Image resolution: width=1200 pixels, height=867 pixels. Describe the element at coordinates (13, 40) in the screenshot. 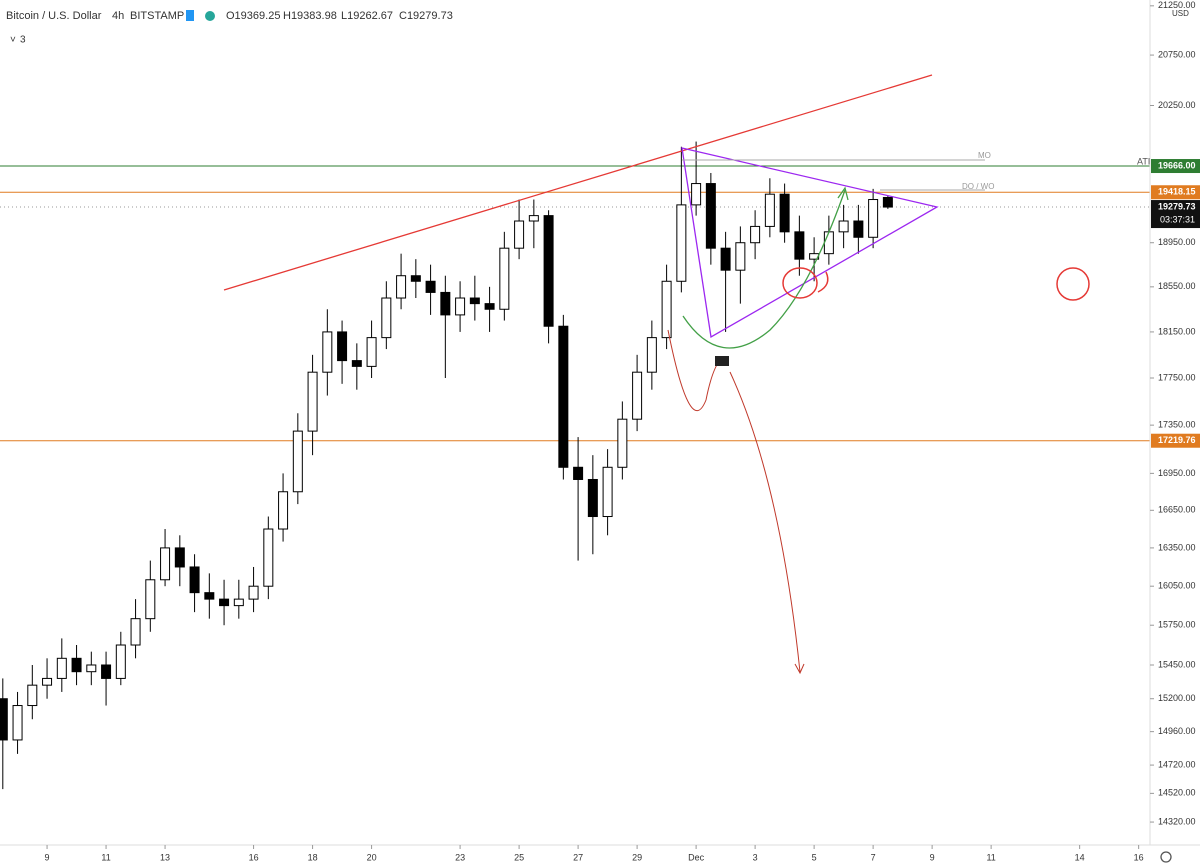

I see `collapse-icon: ˅` at that location.